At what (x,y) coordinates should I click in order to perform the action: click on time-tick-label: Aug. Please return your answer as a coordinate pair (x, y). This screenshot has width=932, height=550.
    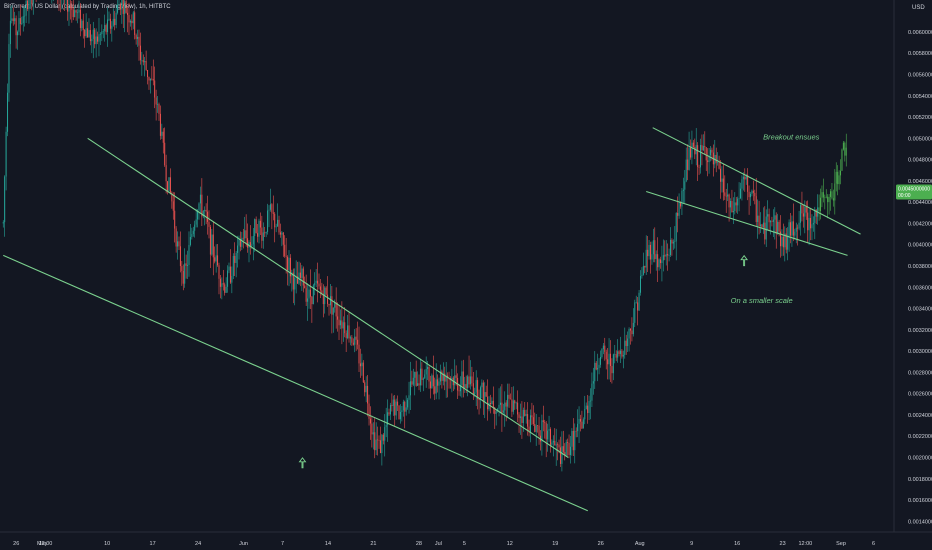
    Looking at the image, I should click on (640, 544).